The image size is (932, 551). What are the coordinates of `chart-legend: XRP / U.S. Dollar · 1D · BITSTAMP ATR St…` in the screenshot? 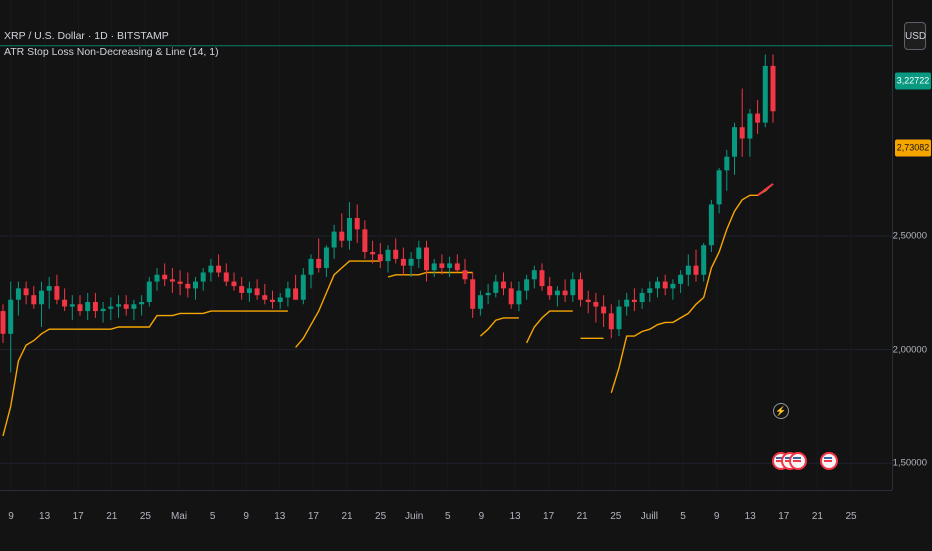 It's located at (111, 44).